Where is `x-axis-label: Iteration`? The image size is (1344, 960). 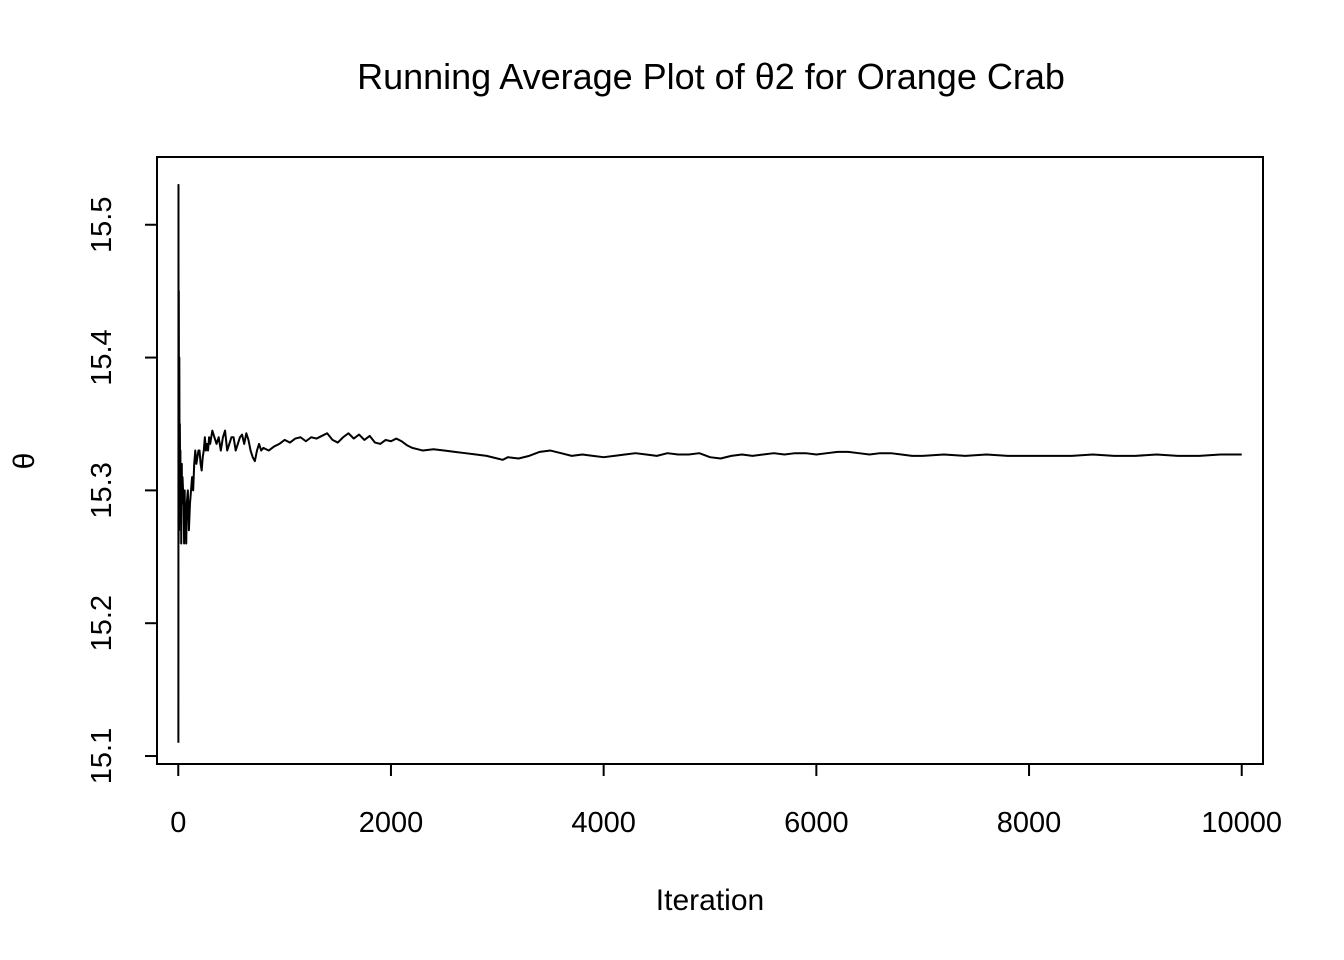
x-axis-label: Iteration is located at coordinates (710, 900).